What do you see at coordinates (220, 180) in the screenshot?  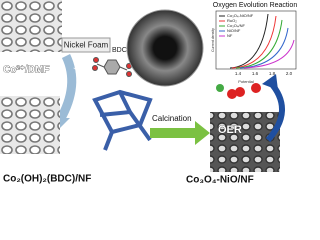 I see `product-label: Co₃O₄-NiO/NF` at bounding box center [220, 180].